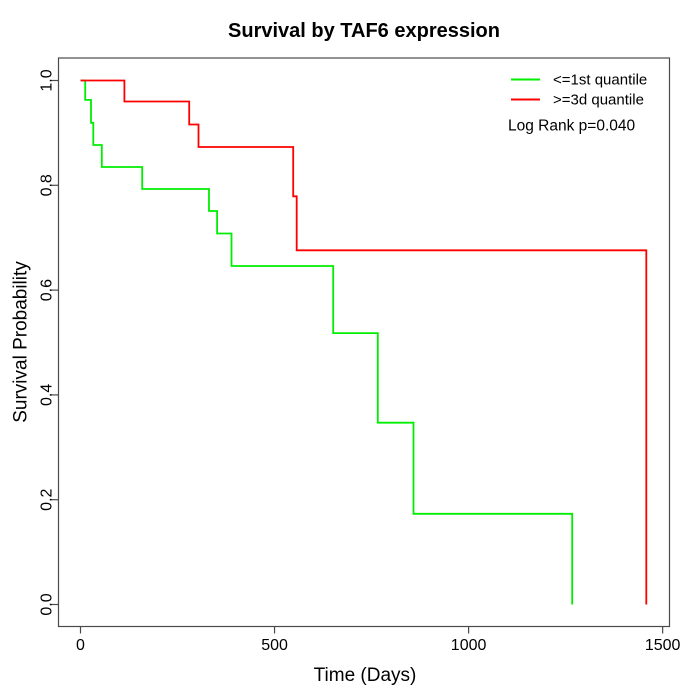 Image resolution: width=700 pixels, height=700 pixels. What do you see at coordinates (365, 675) in the screenshot?
I see `x-axis-title: Time (Days)` at bounding box center [365, 675].